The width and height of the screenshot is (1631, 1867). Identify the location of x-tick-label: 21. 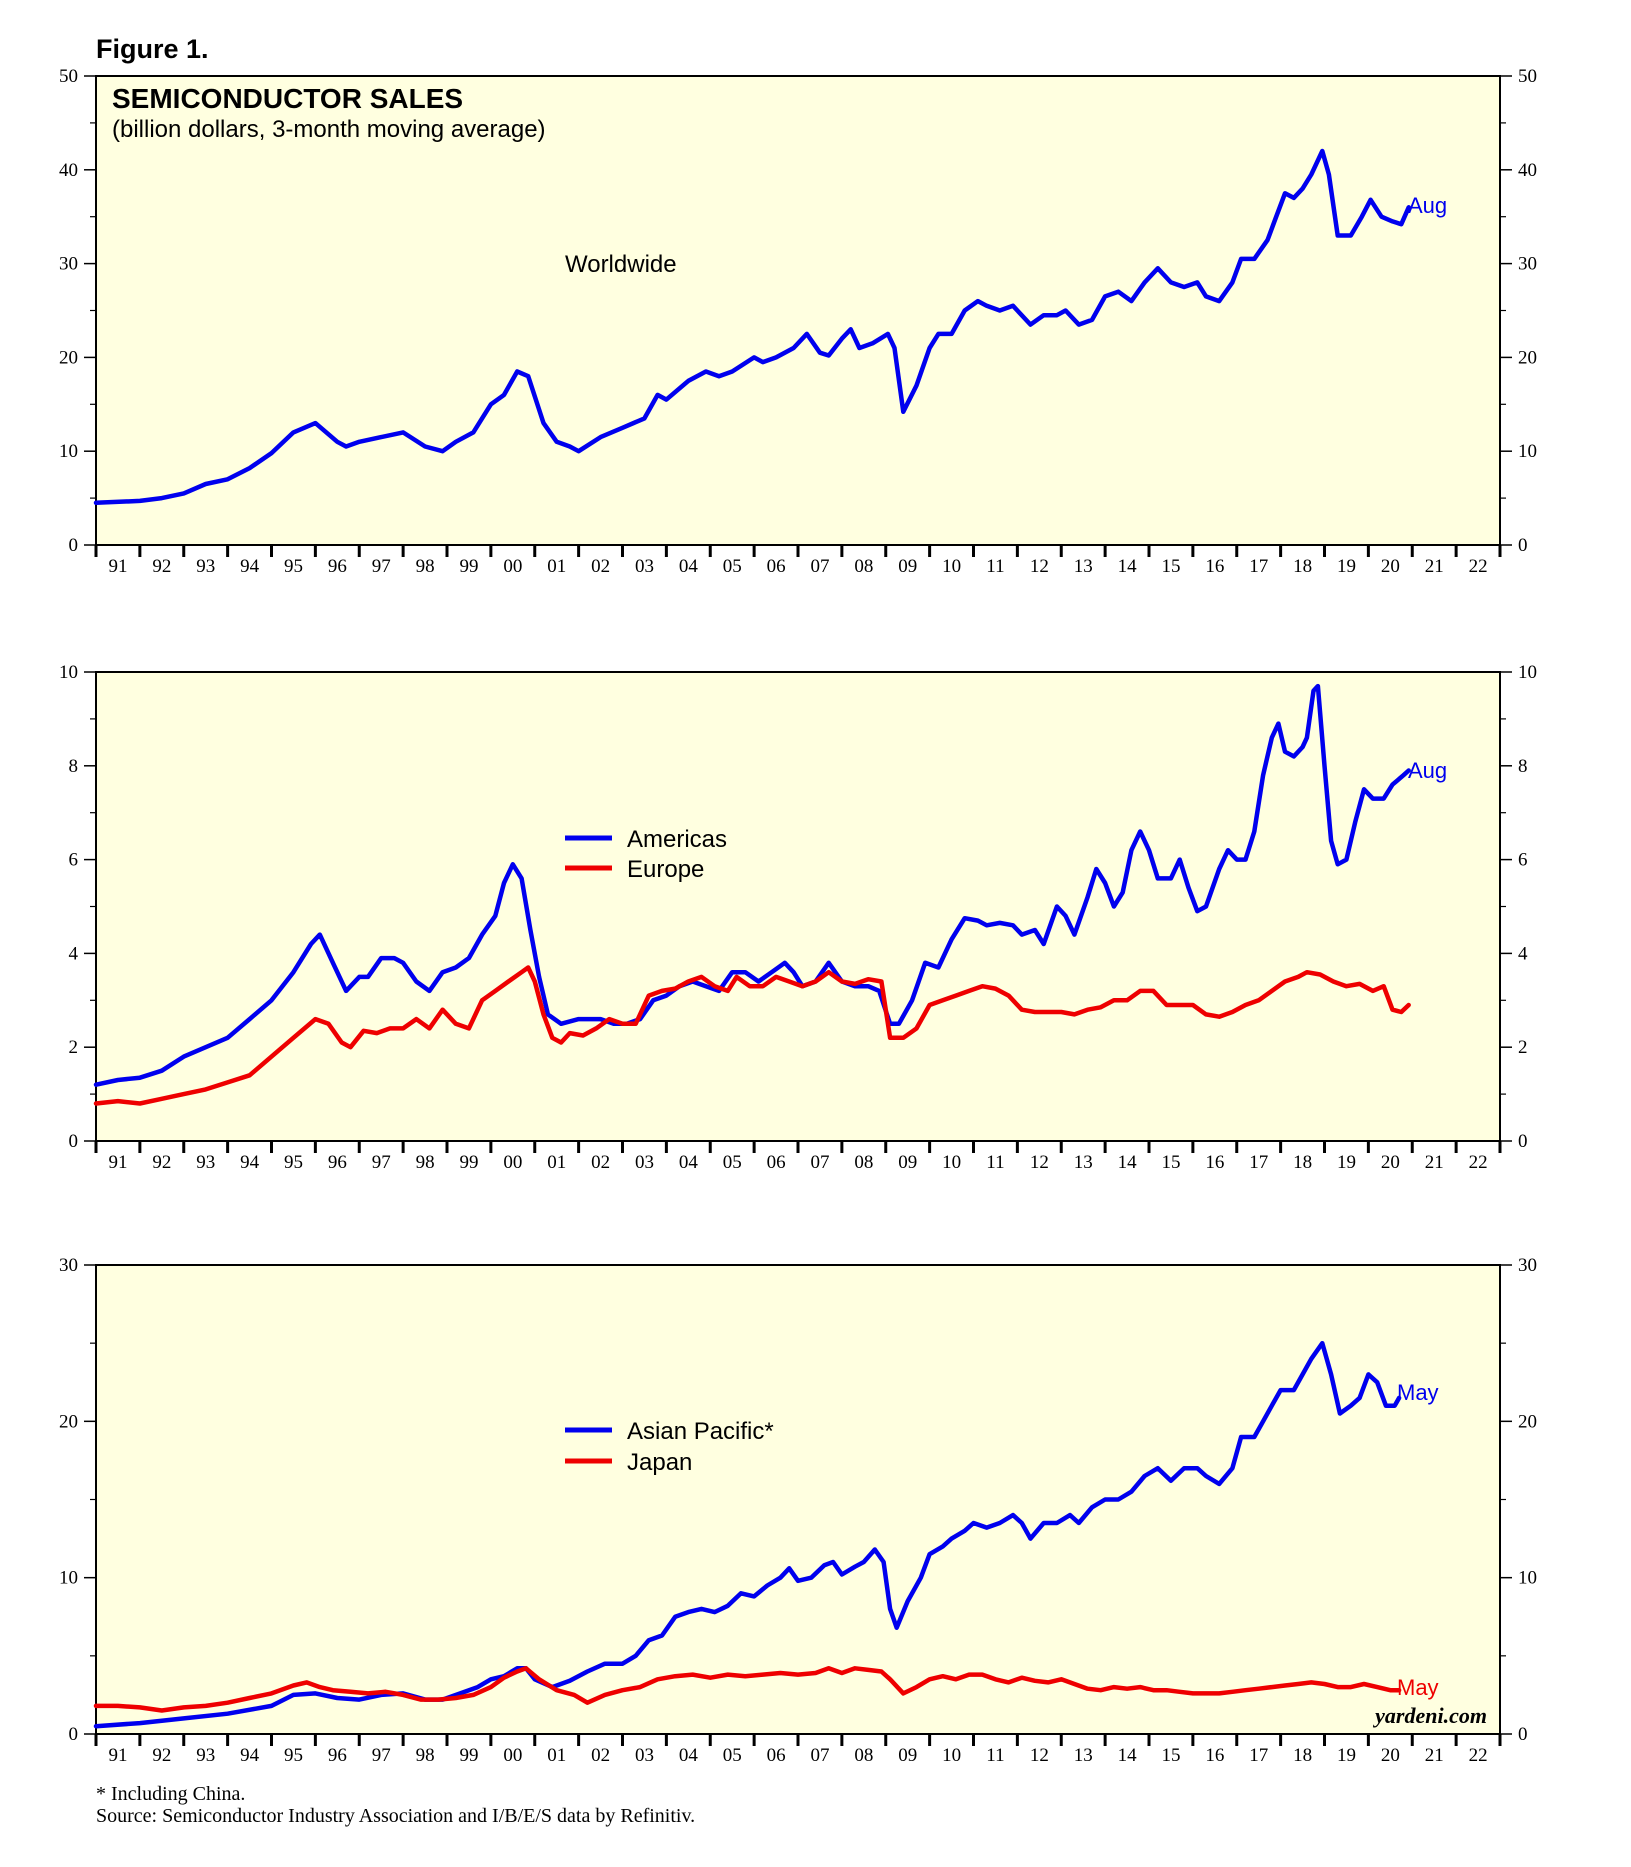
(1434, 1162).